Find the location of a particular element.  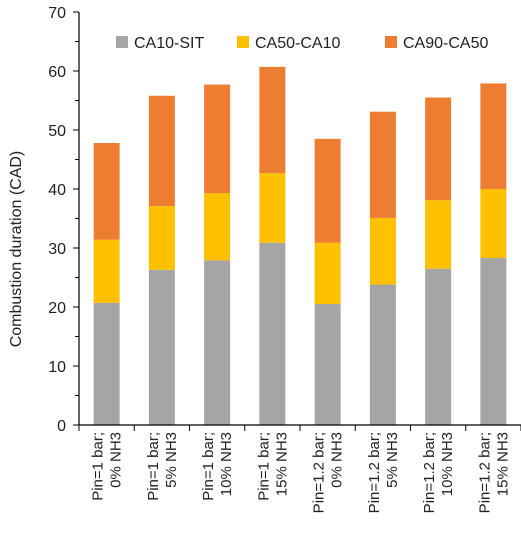

x-category-label-0: Pin=1 bar;0% NH3 is located at coordinates (107, 466).